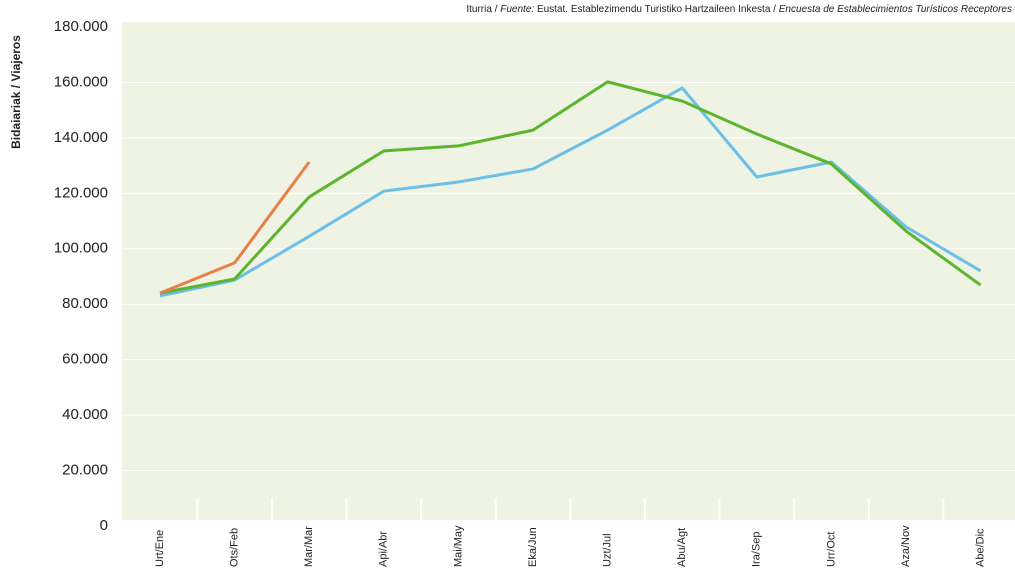 This screenshot has height=572, width=1015. What do you see at coordinates (235, 228) in the screenshot?
I see `series-line` at bounding box center [235, 228].